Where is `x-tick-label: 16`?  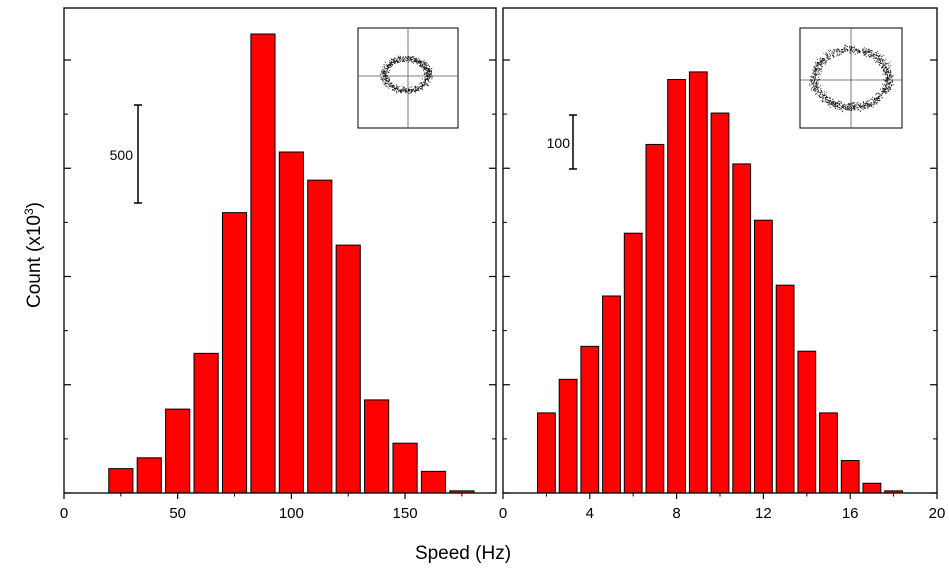 x-tick-label: 16 is located at coordinates (850, 513).